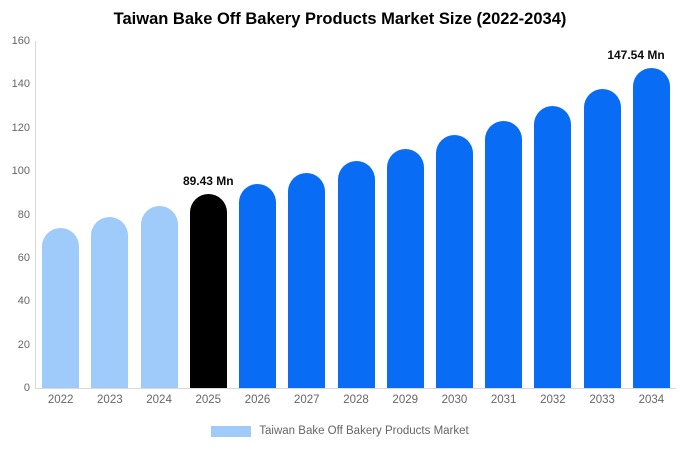 This screenshot has height=450, width=680. I want to click on x-tick-label-2028: 2028, so click(356, 400).